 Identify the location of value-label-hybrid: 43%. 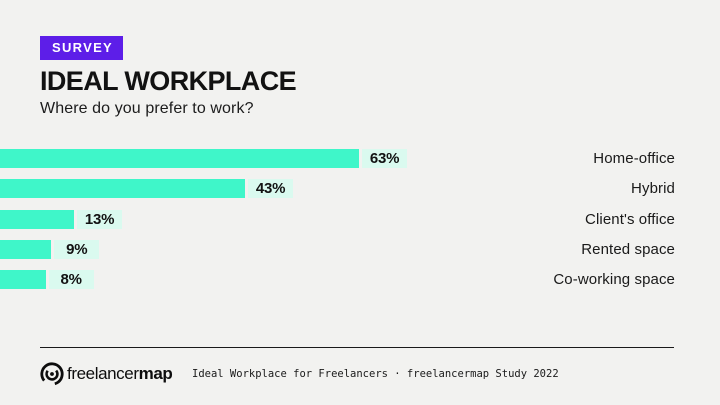
(271, 189).